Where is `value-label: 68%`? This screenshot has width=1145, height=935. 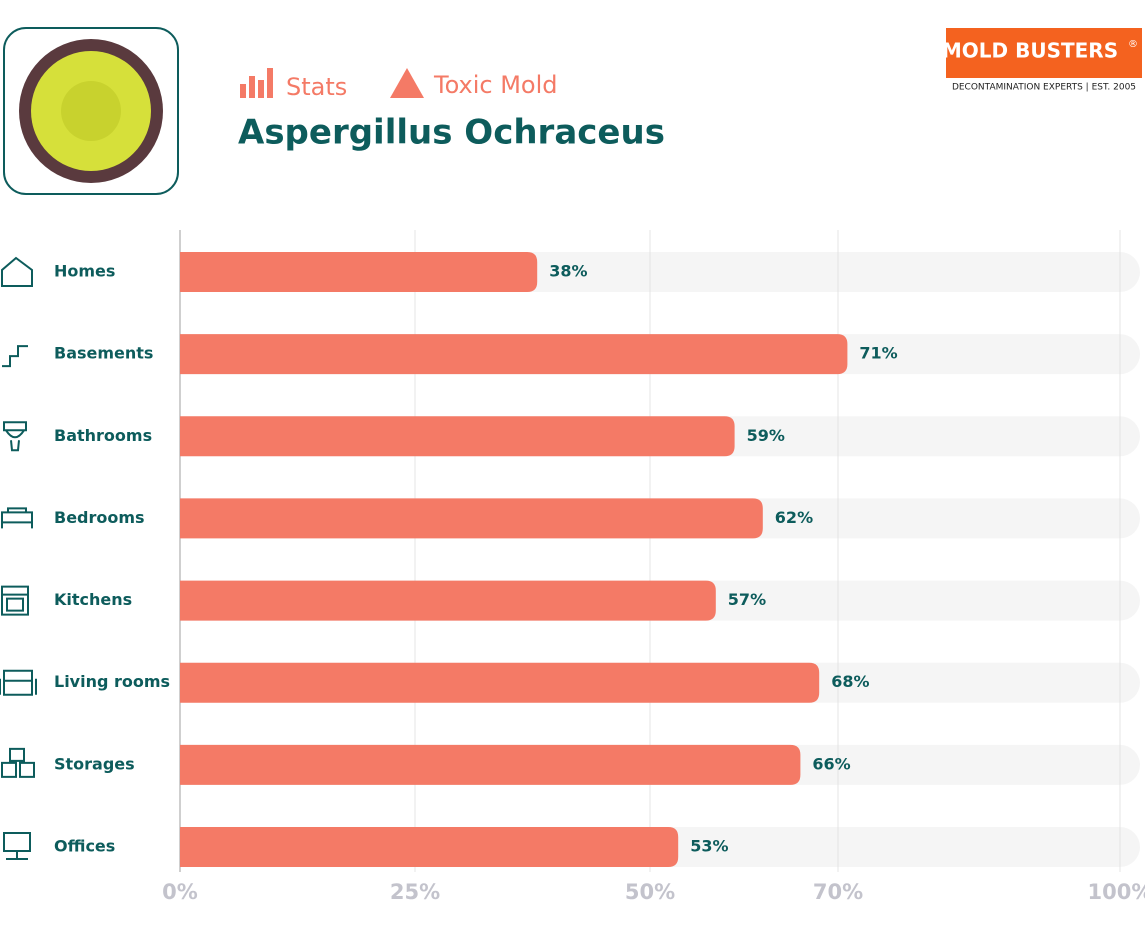
value-label: 68% is located at coordinates (850, 681).